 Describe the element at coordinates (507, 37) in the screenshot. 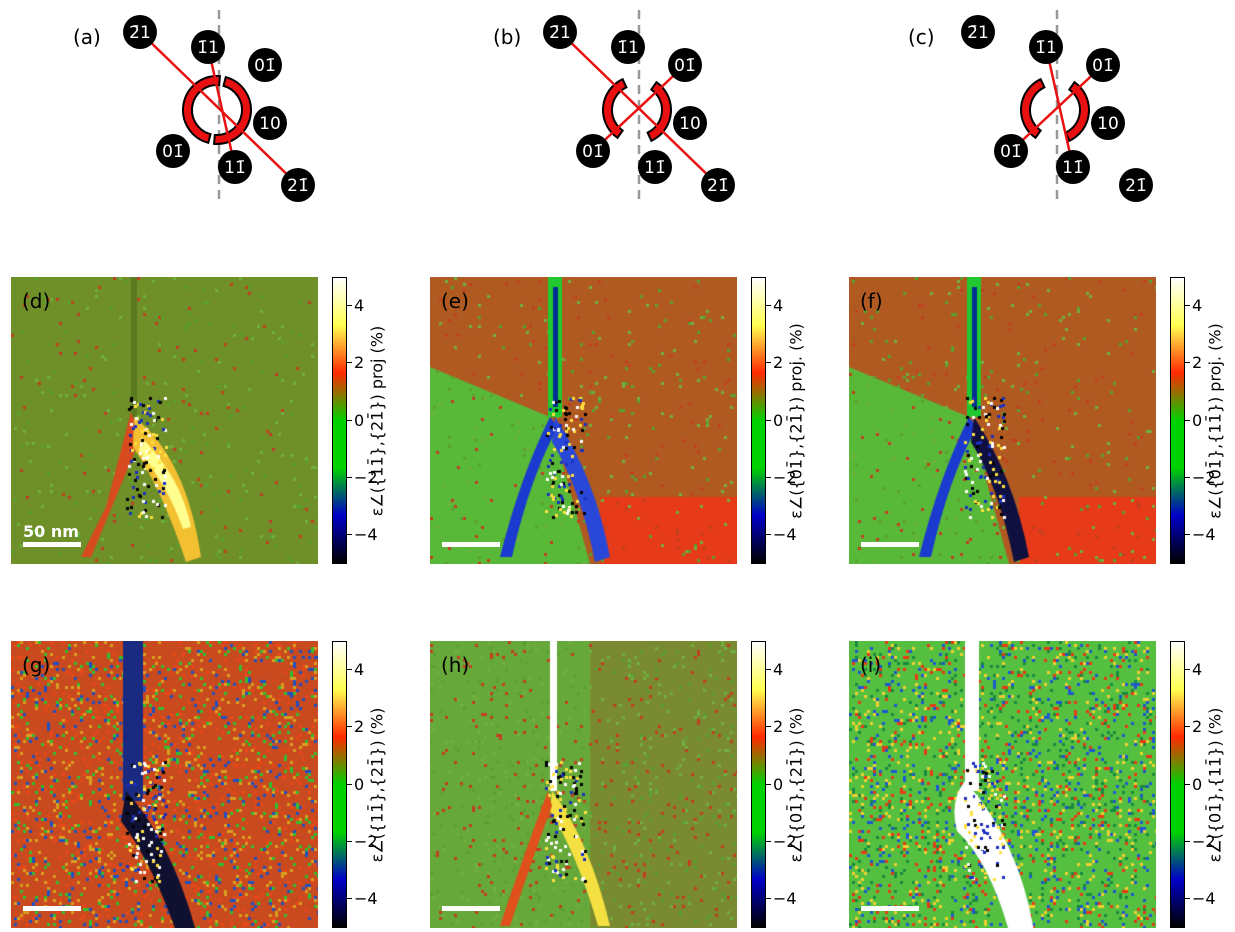

I see `panel-label: (b)` at that location.